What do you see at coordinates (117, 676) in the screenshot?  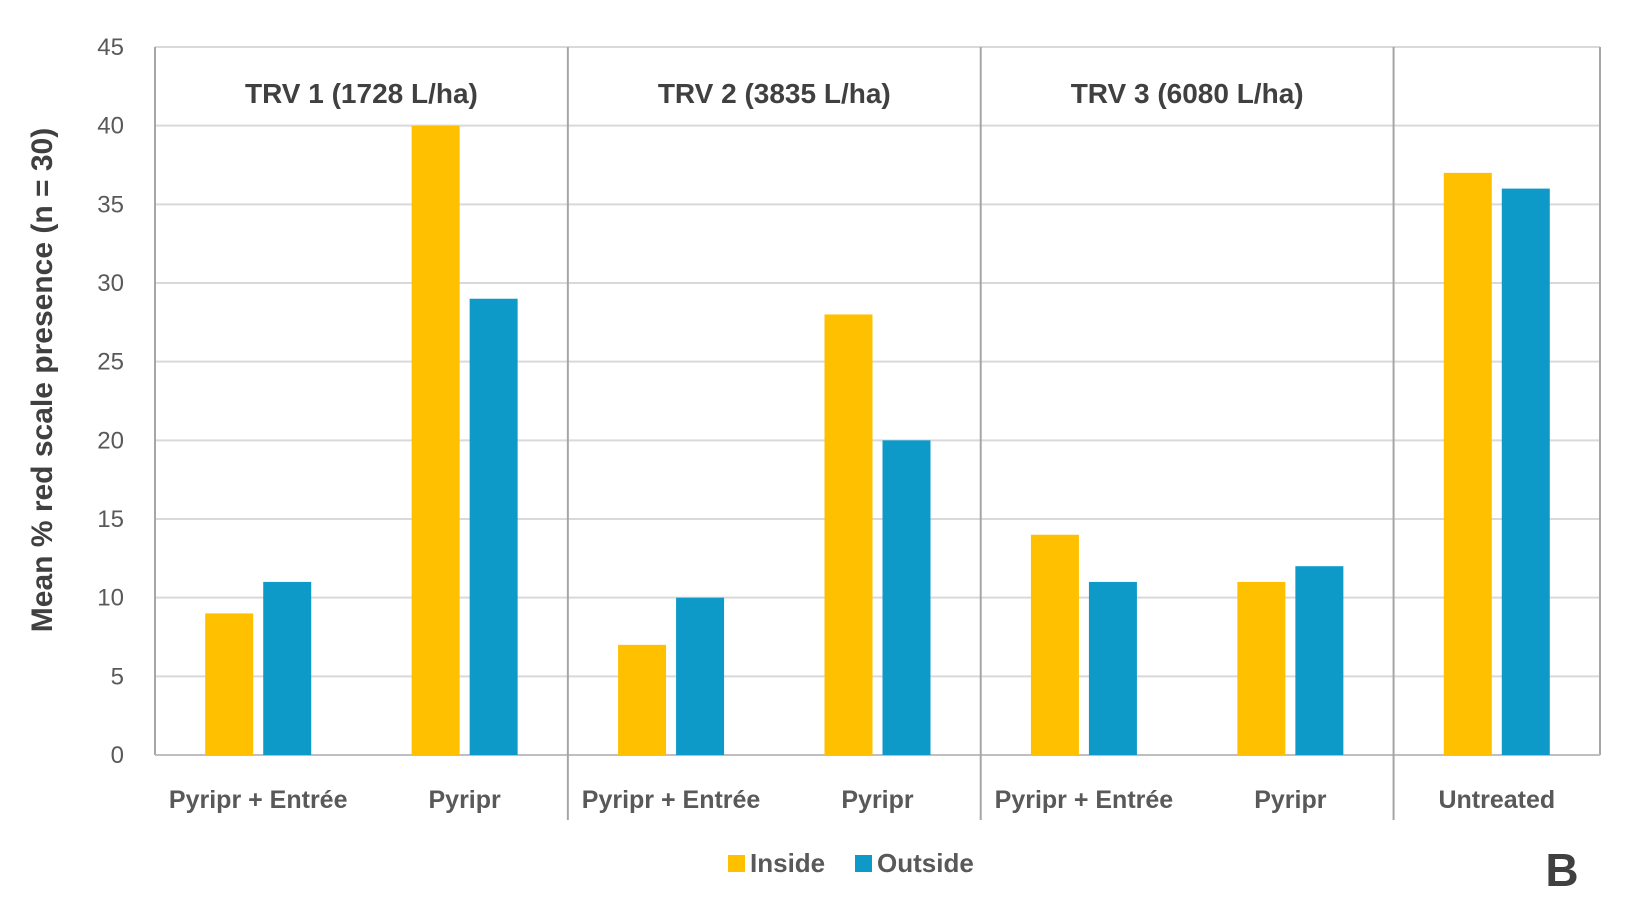 I see `y-tick-label: 5` at bounding box center [117, 676].